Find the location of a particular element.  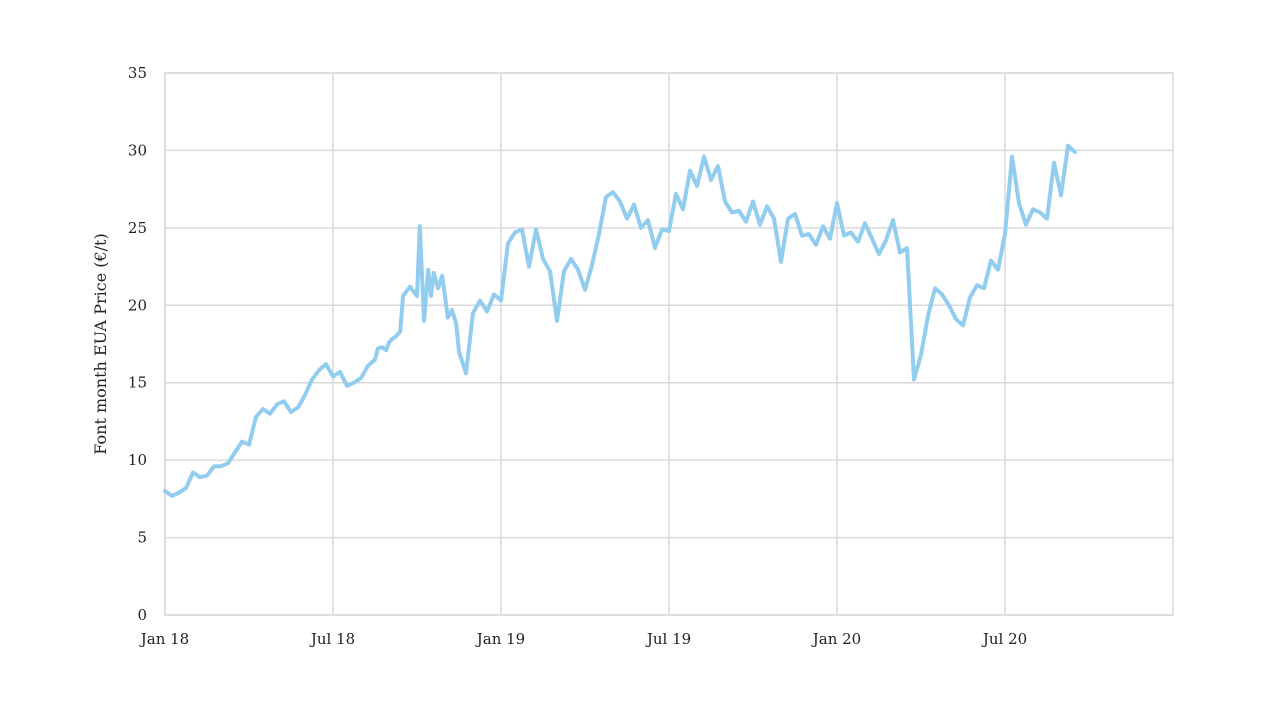

y-tick-label: 20 is located at coordinates (137, 305).